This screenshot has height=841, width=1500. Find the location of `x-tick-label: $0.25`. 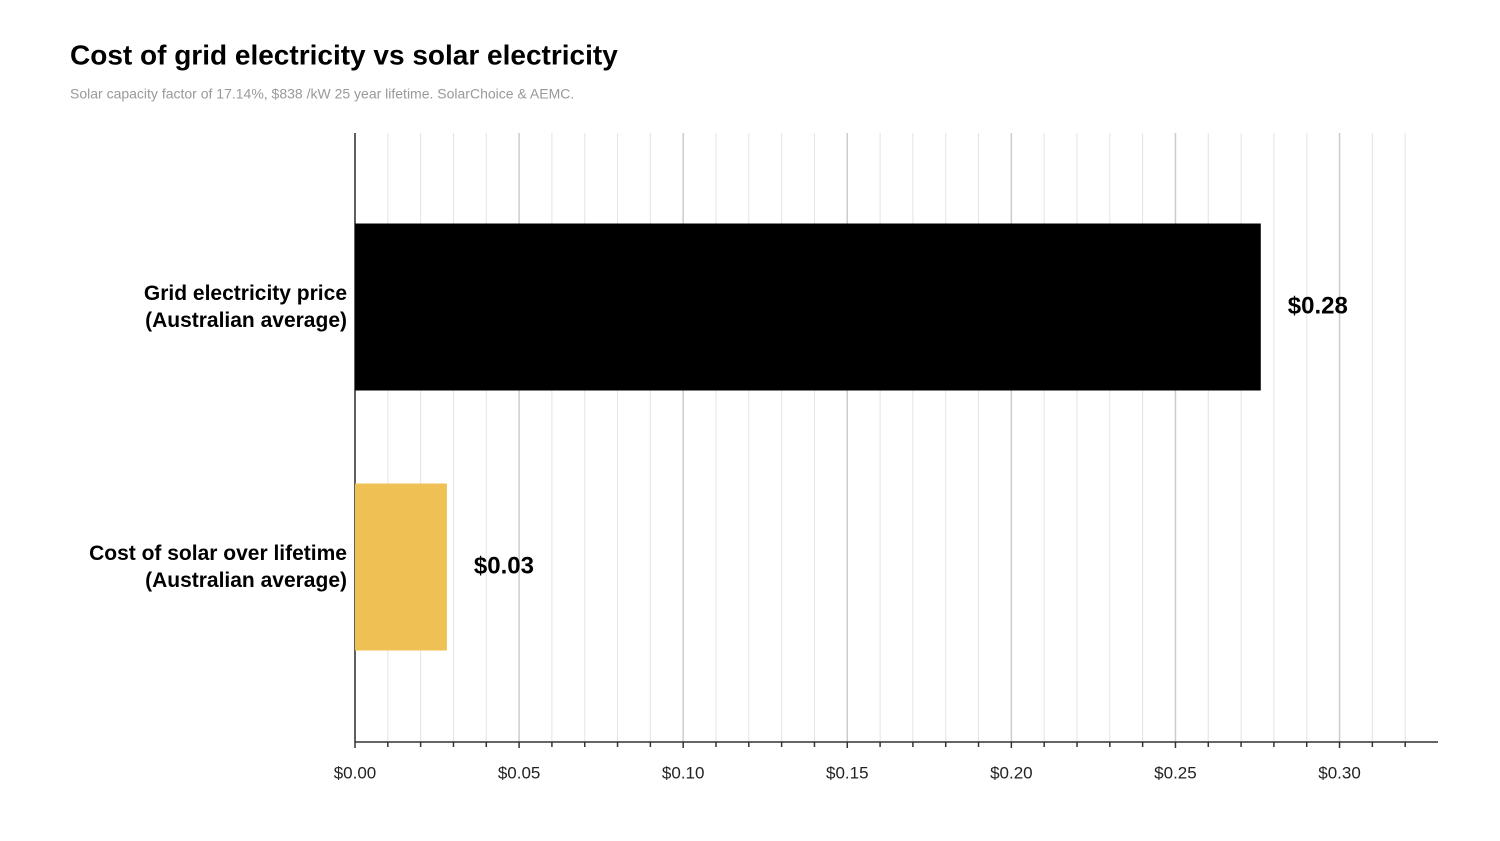

x-tick-label: $0.25 is located at coordinates (1175, 772).